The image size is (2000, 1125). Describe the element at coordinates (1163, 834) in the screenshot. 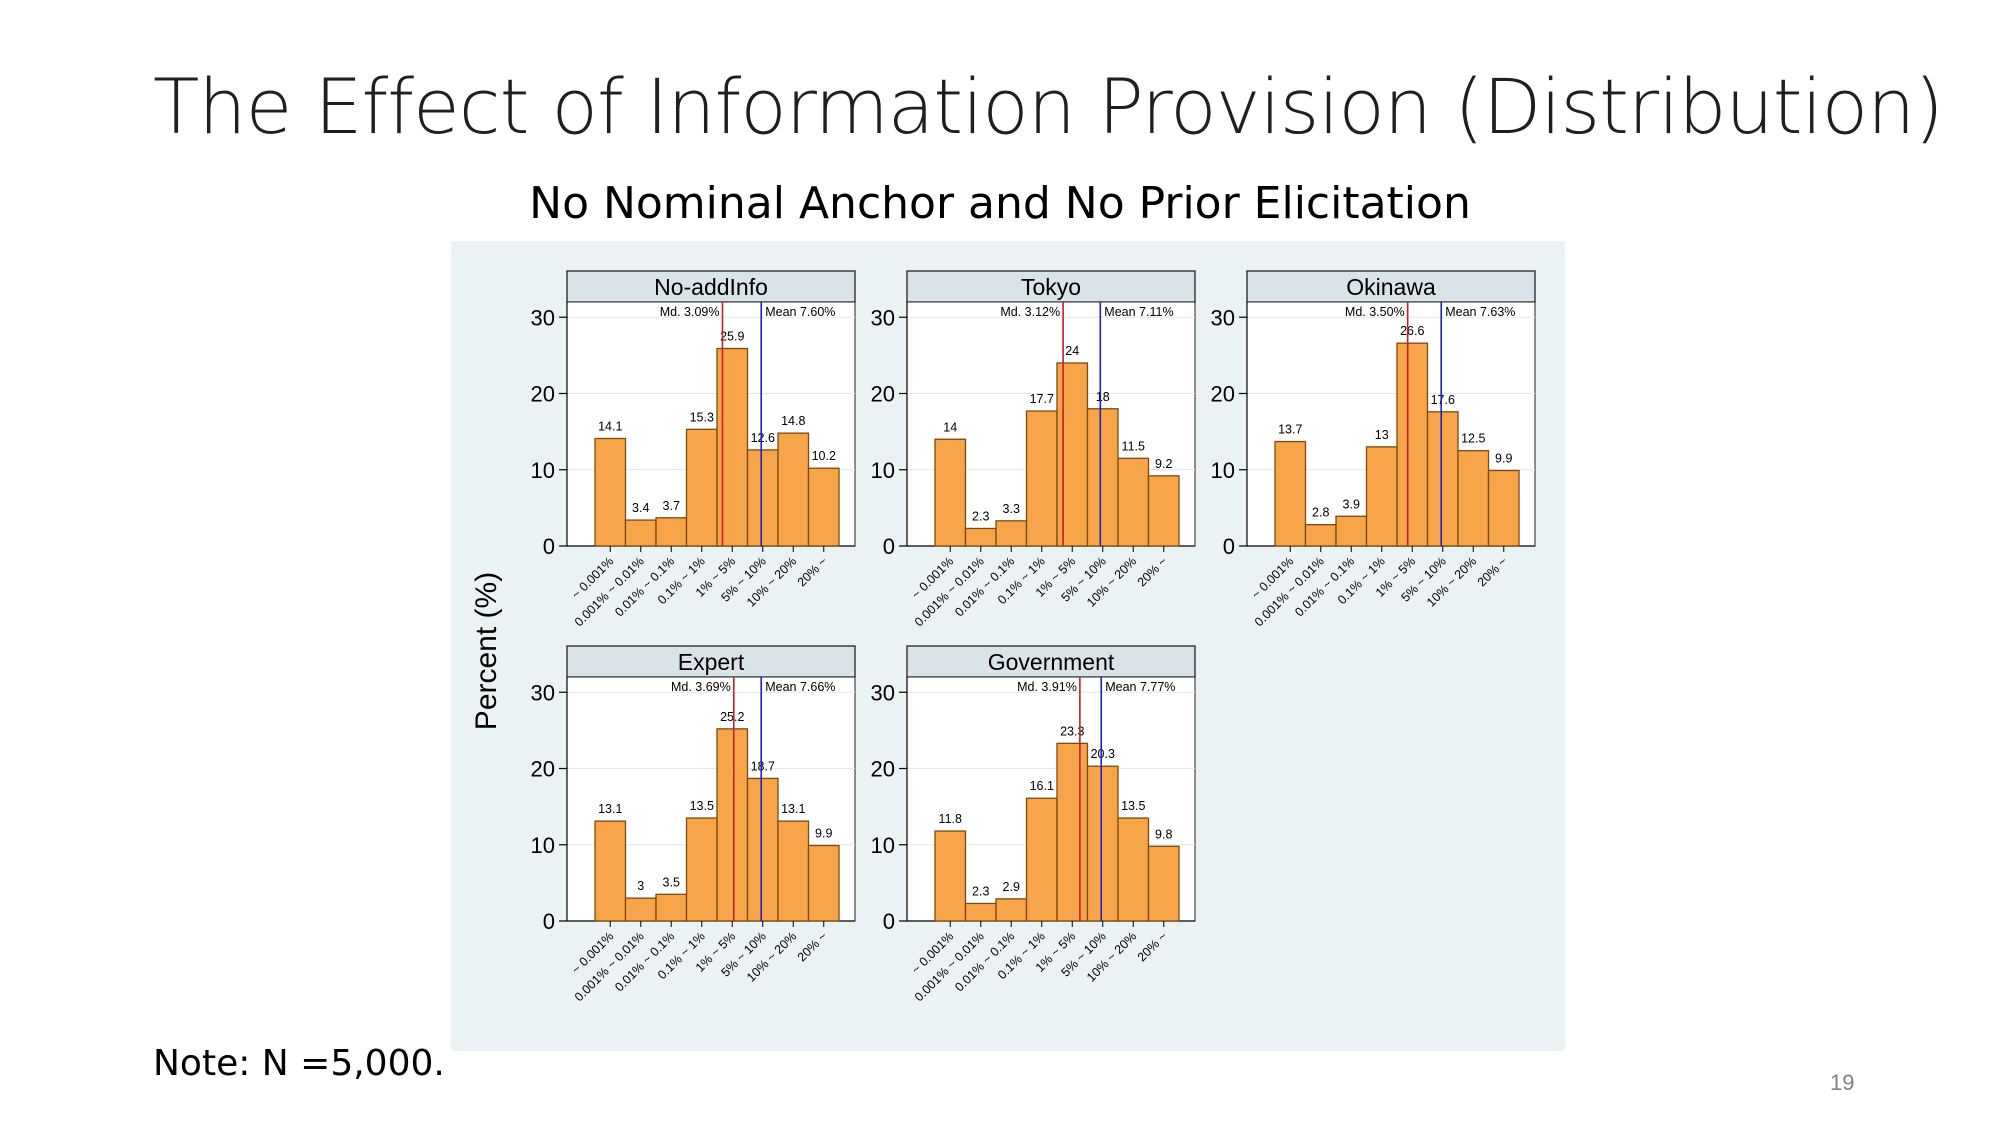

I see `bar-value-label: 9.8` at that location.